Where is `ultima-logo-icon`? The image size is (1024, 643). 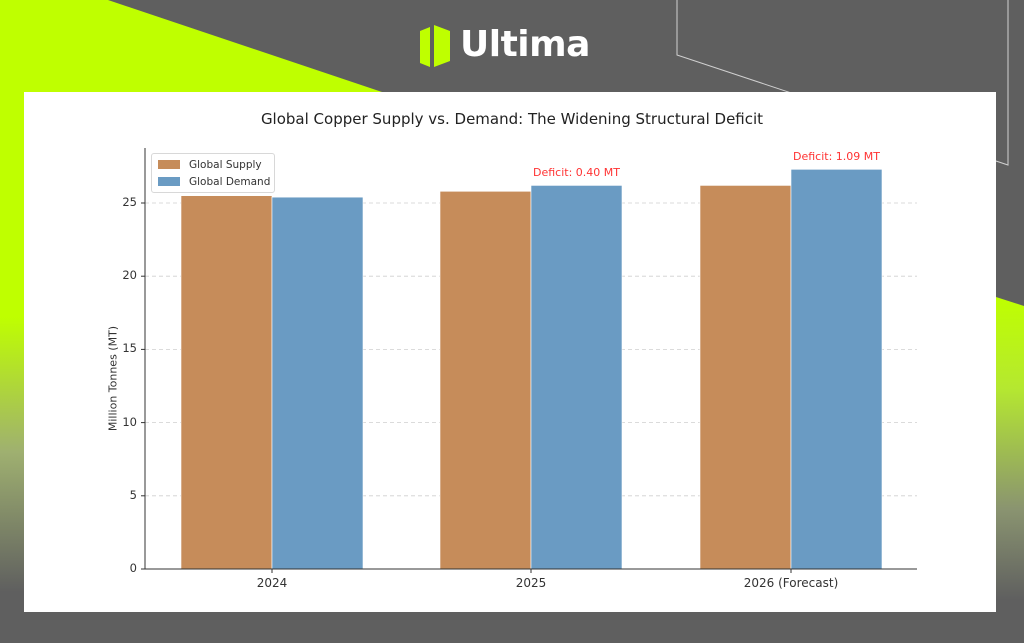 ultima-logo-icon is located at coordinates (435, 46).